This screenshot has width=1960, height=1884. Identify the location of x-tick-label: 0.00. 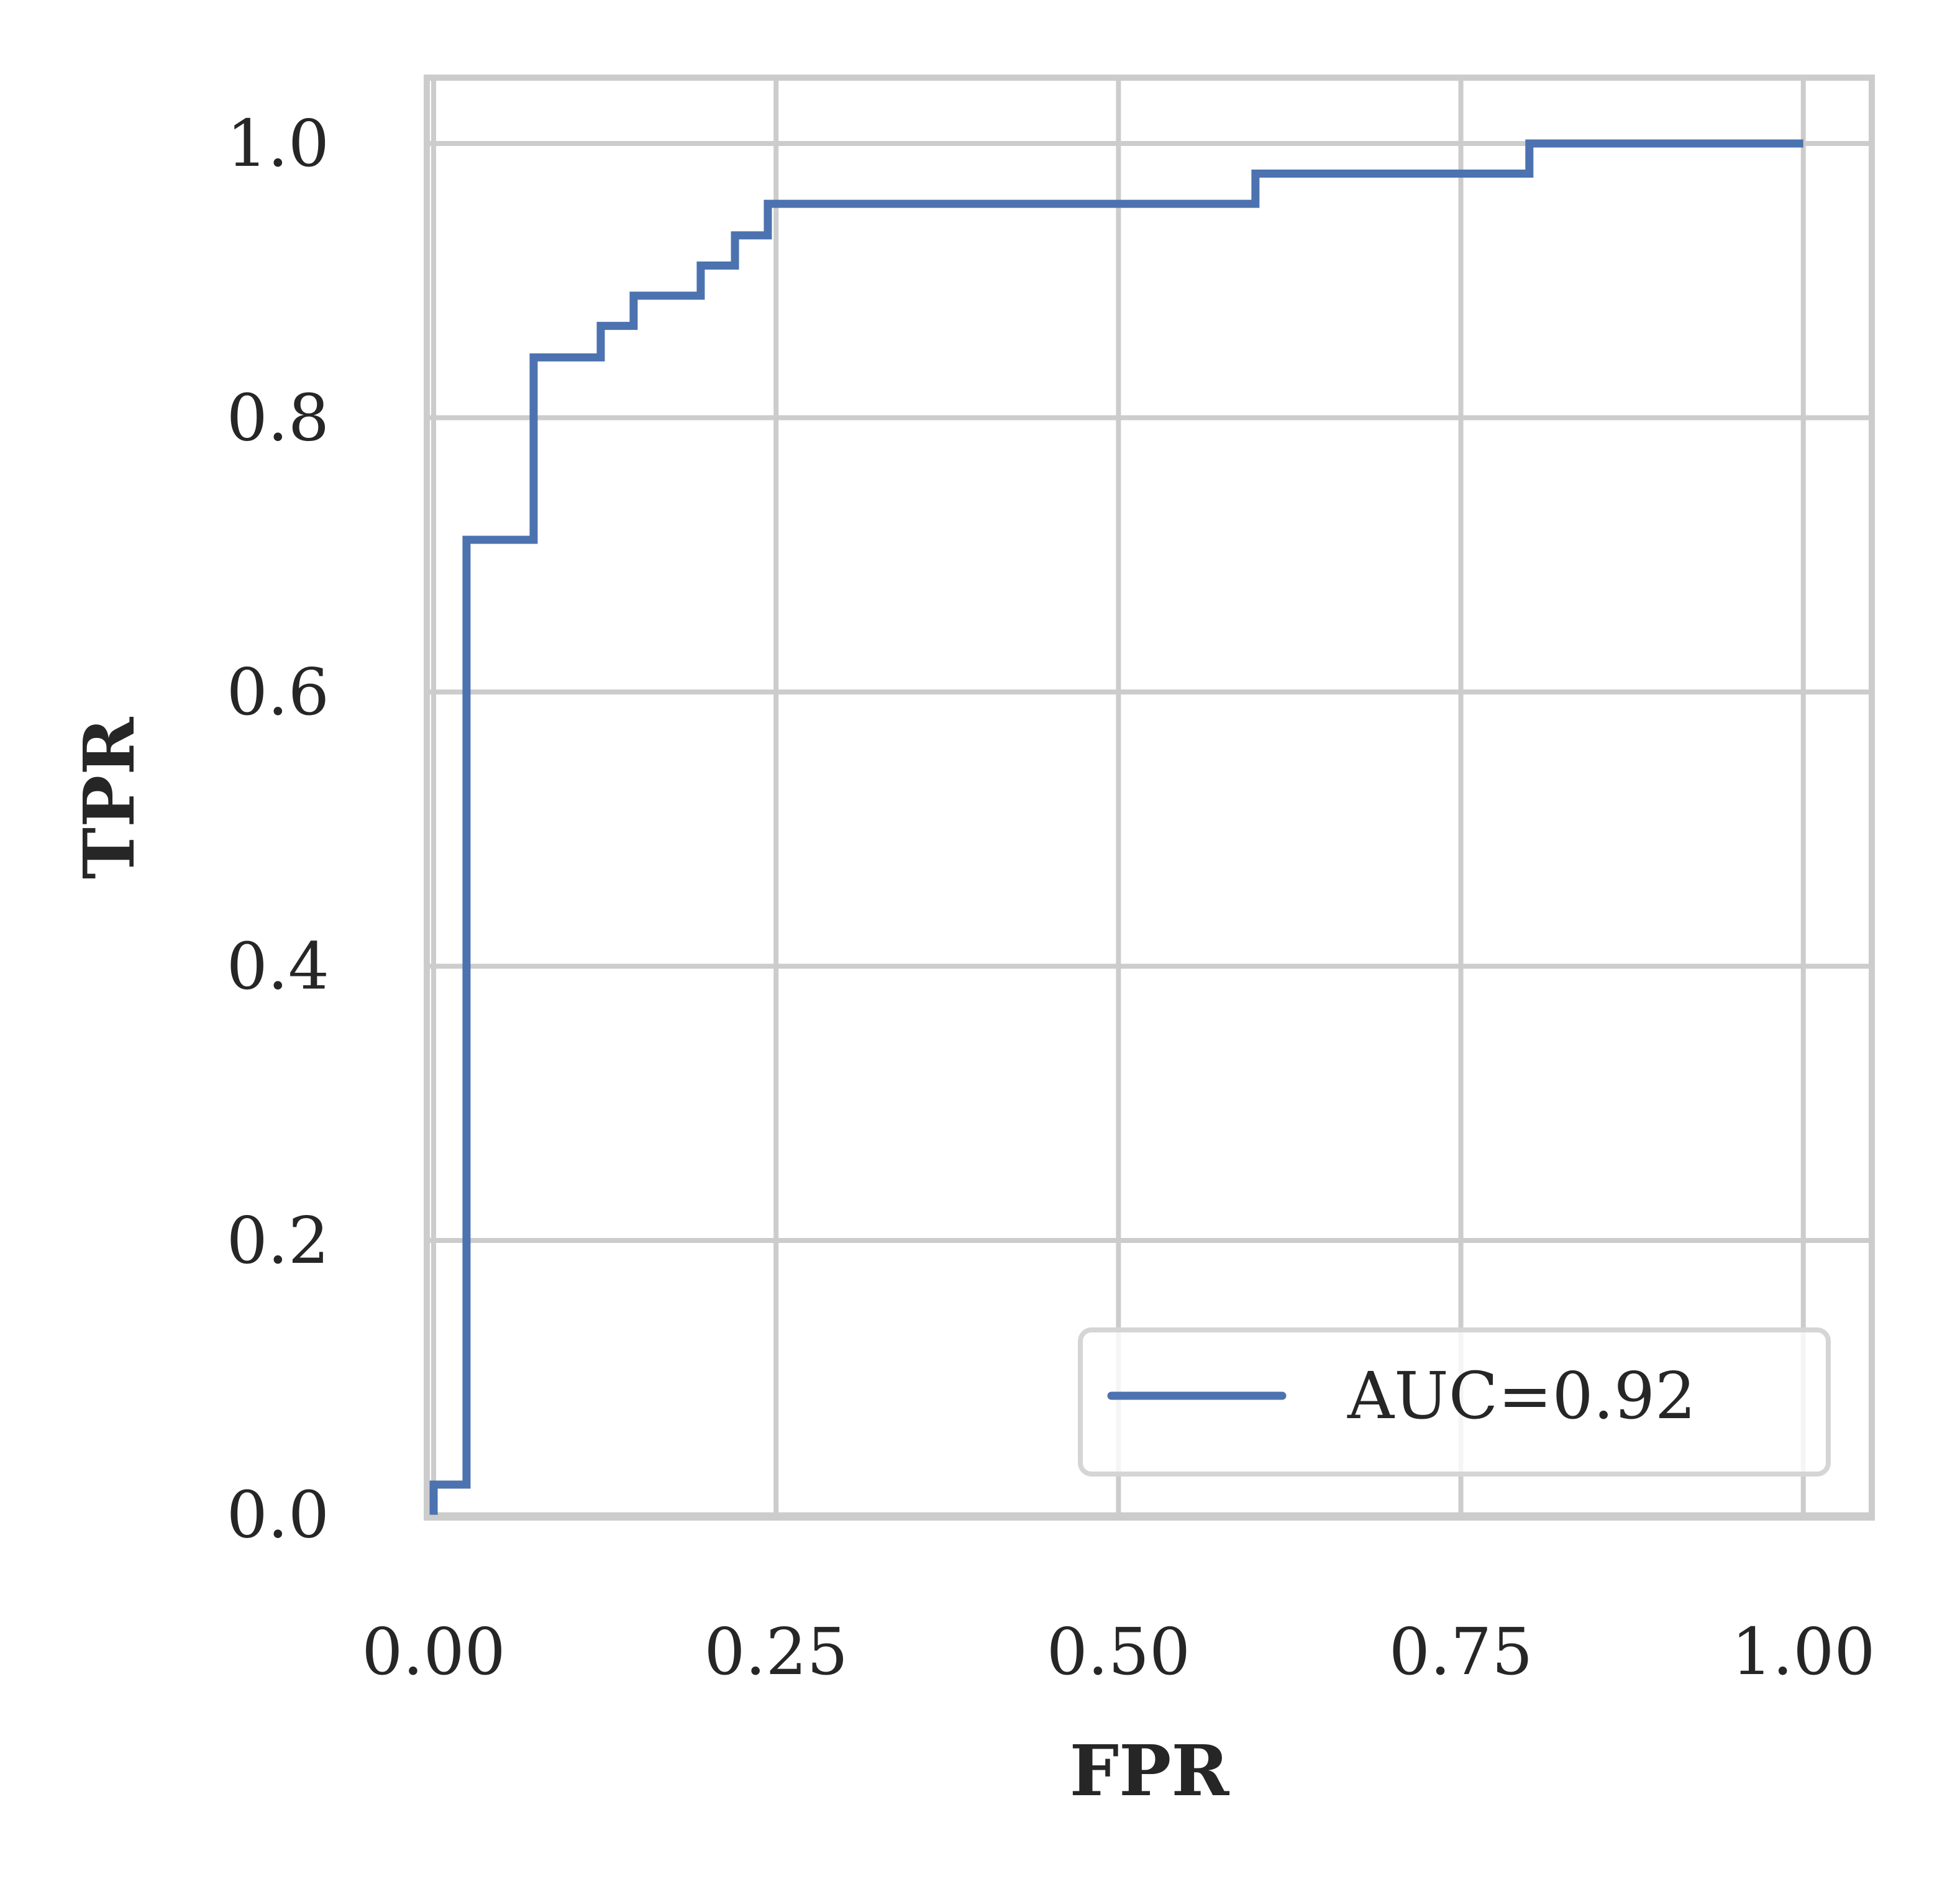
(434, 1652).